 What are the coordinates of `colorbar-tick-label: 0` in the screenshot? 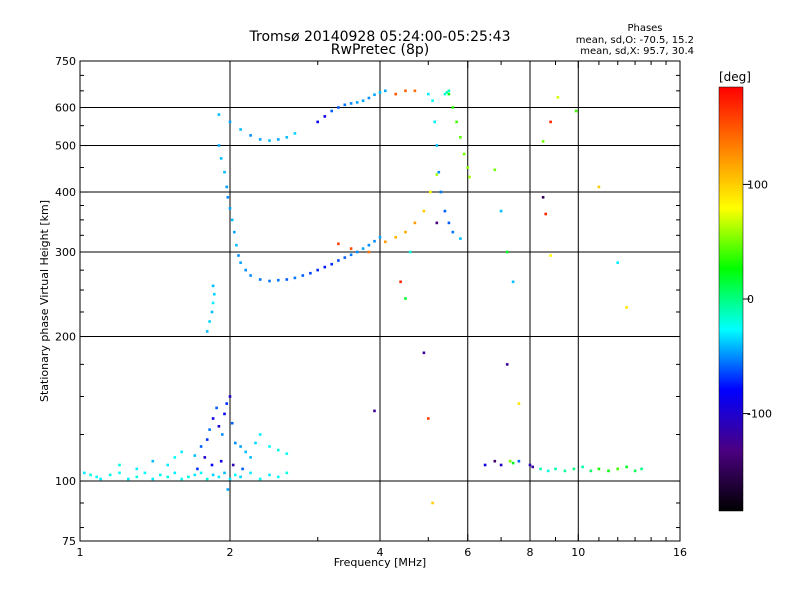 It's located at (750, 299).